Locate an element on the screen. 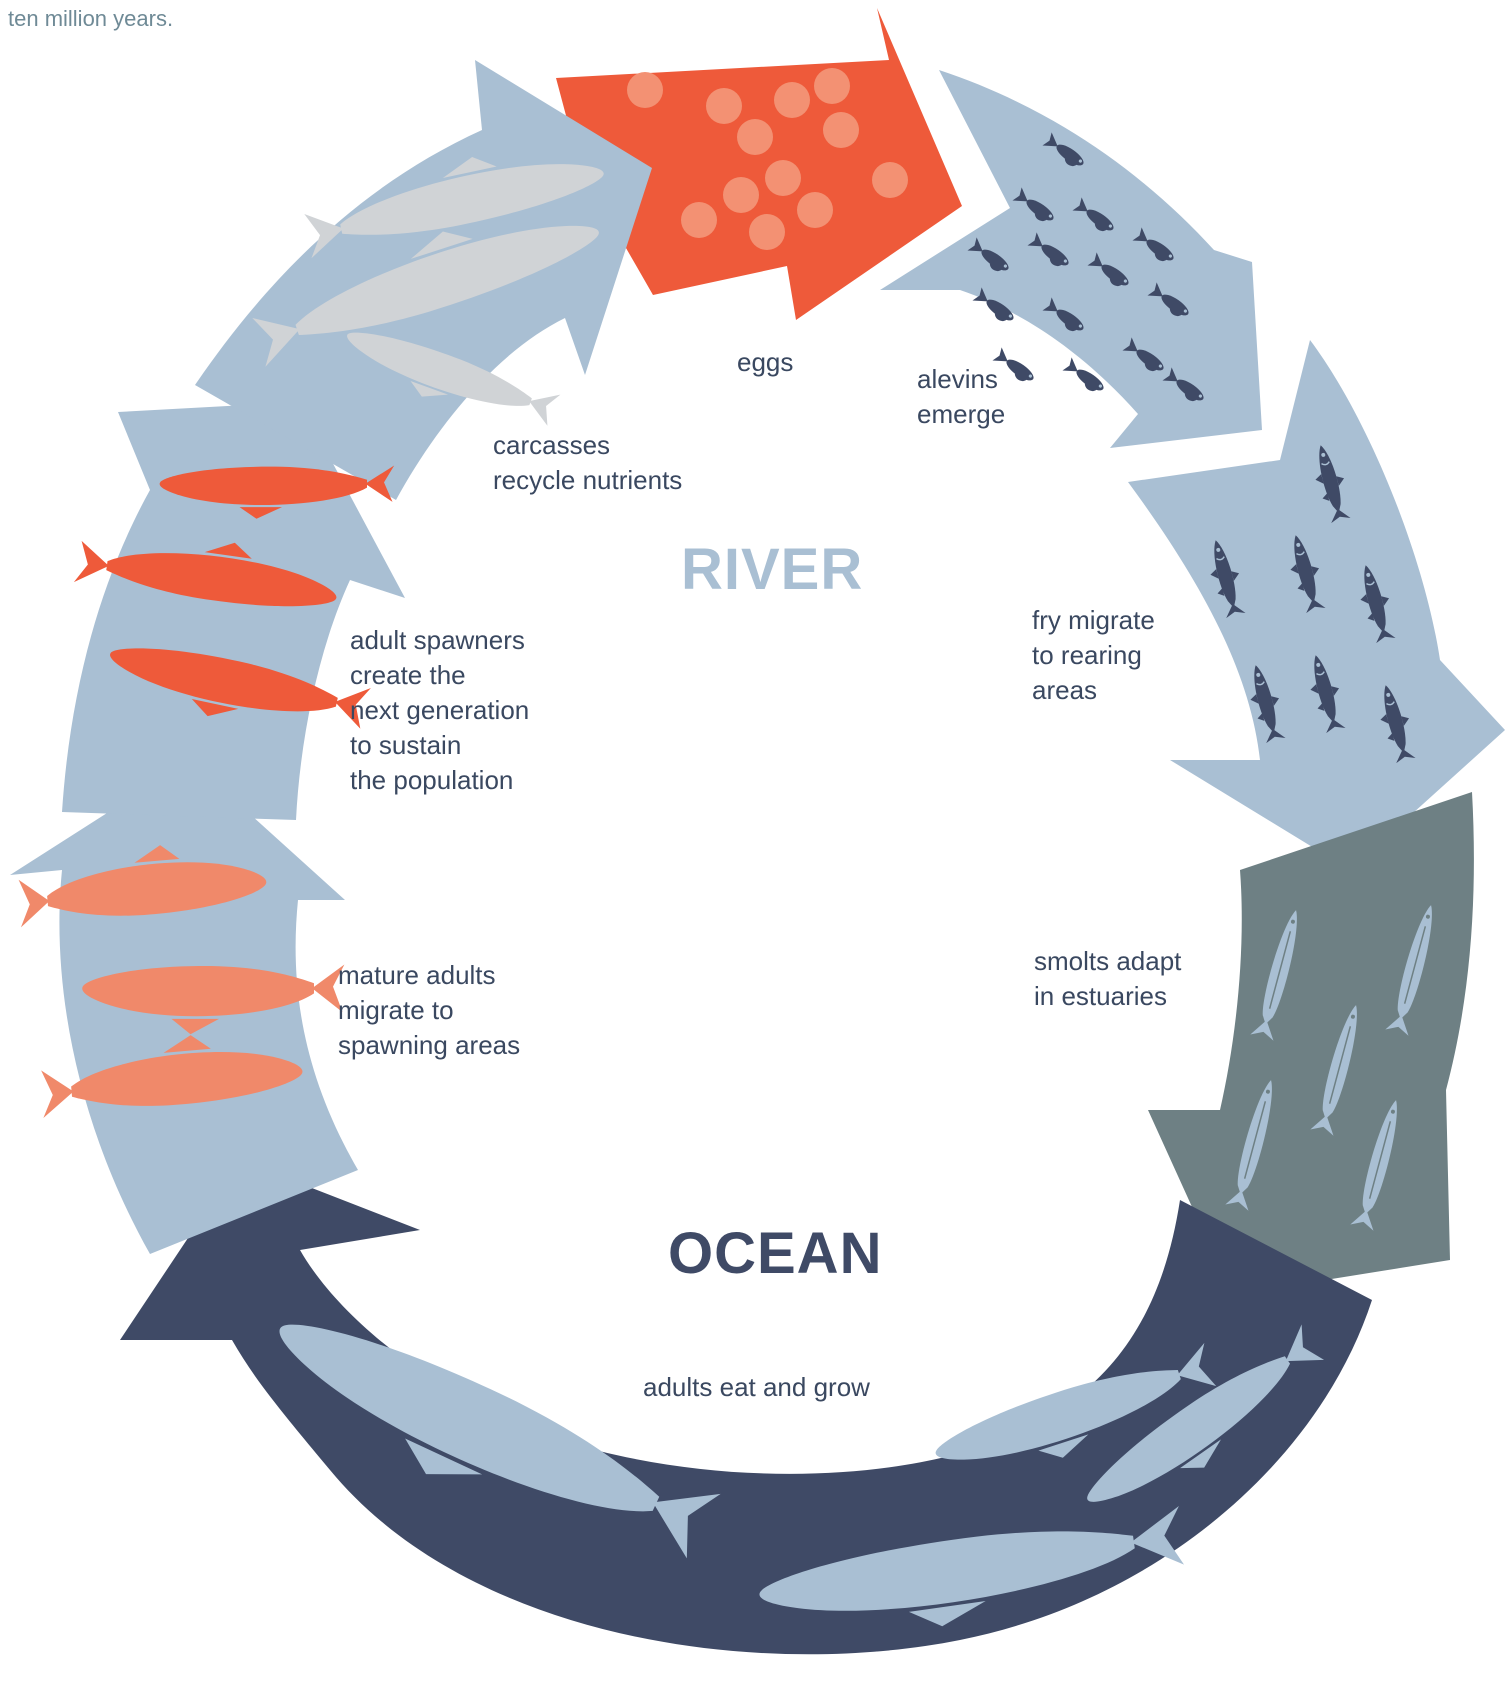 The image size is (1508, 1689). carcasses-label: carcasses recycle nutrients is located at coordinates (588, 462).